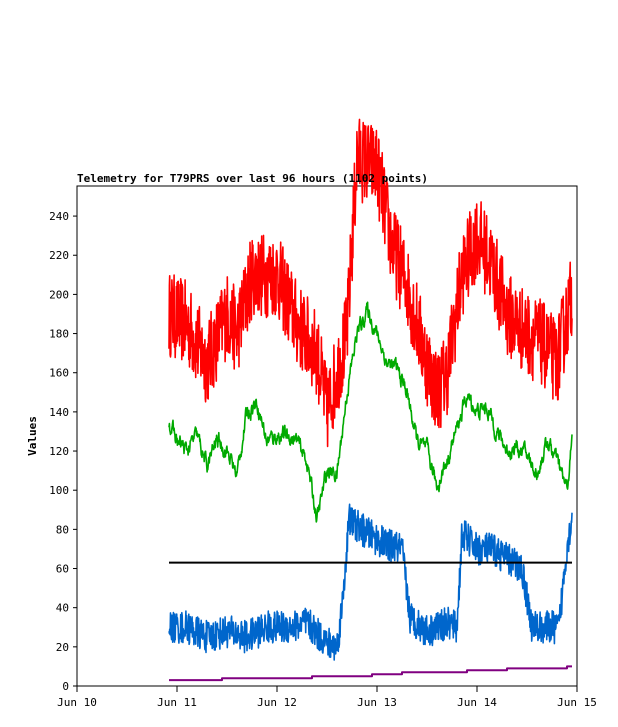 This screenshot has width=618, height=727. Describe the element at coordinates (62, 647) in the screenshot. I see `y-tick-label: 20` at that location.